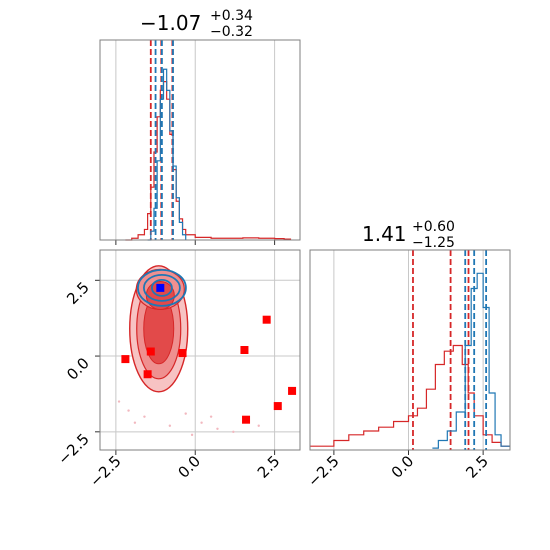 This screenshot has width=550, height=550. Describe the element at coordinates (78, 293) in the screenshot. I see `y-tick-label: 2.5` at that location.